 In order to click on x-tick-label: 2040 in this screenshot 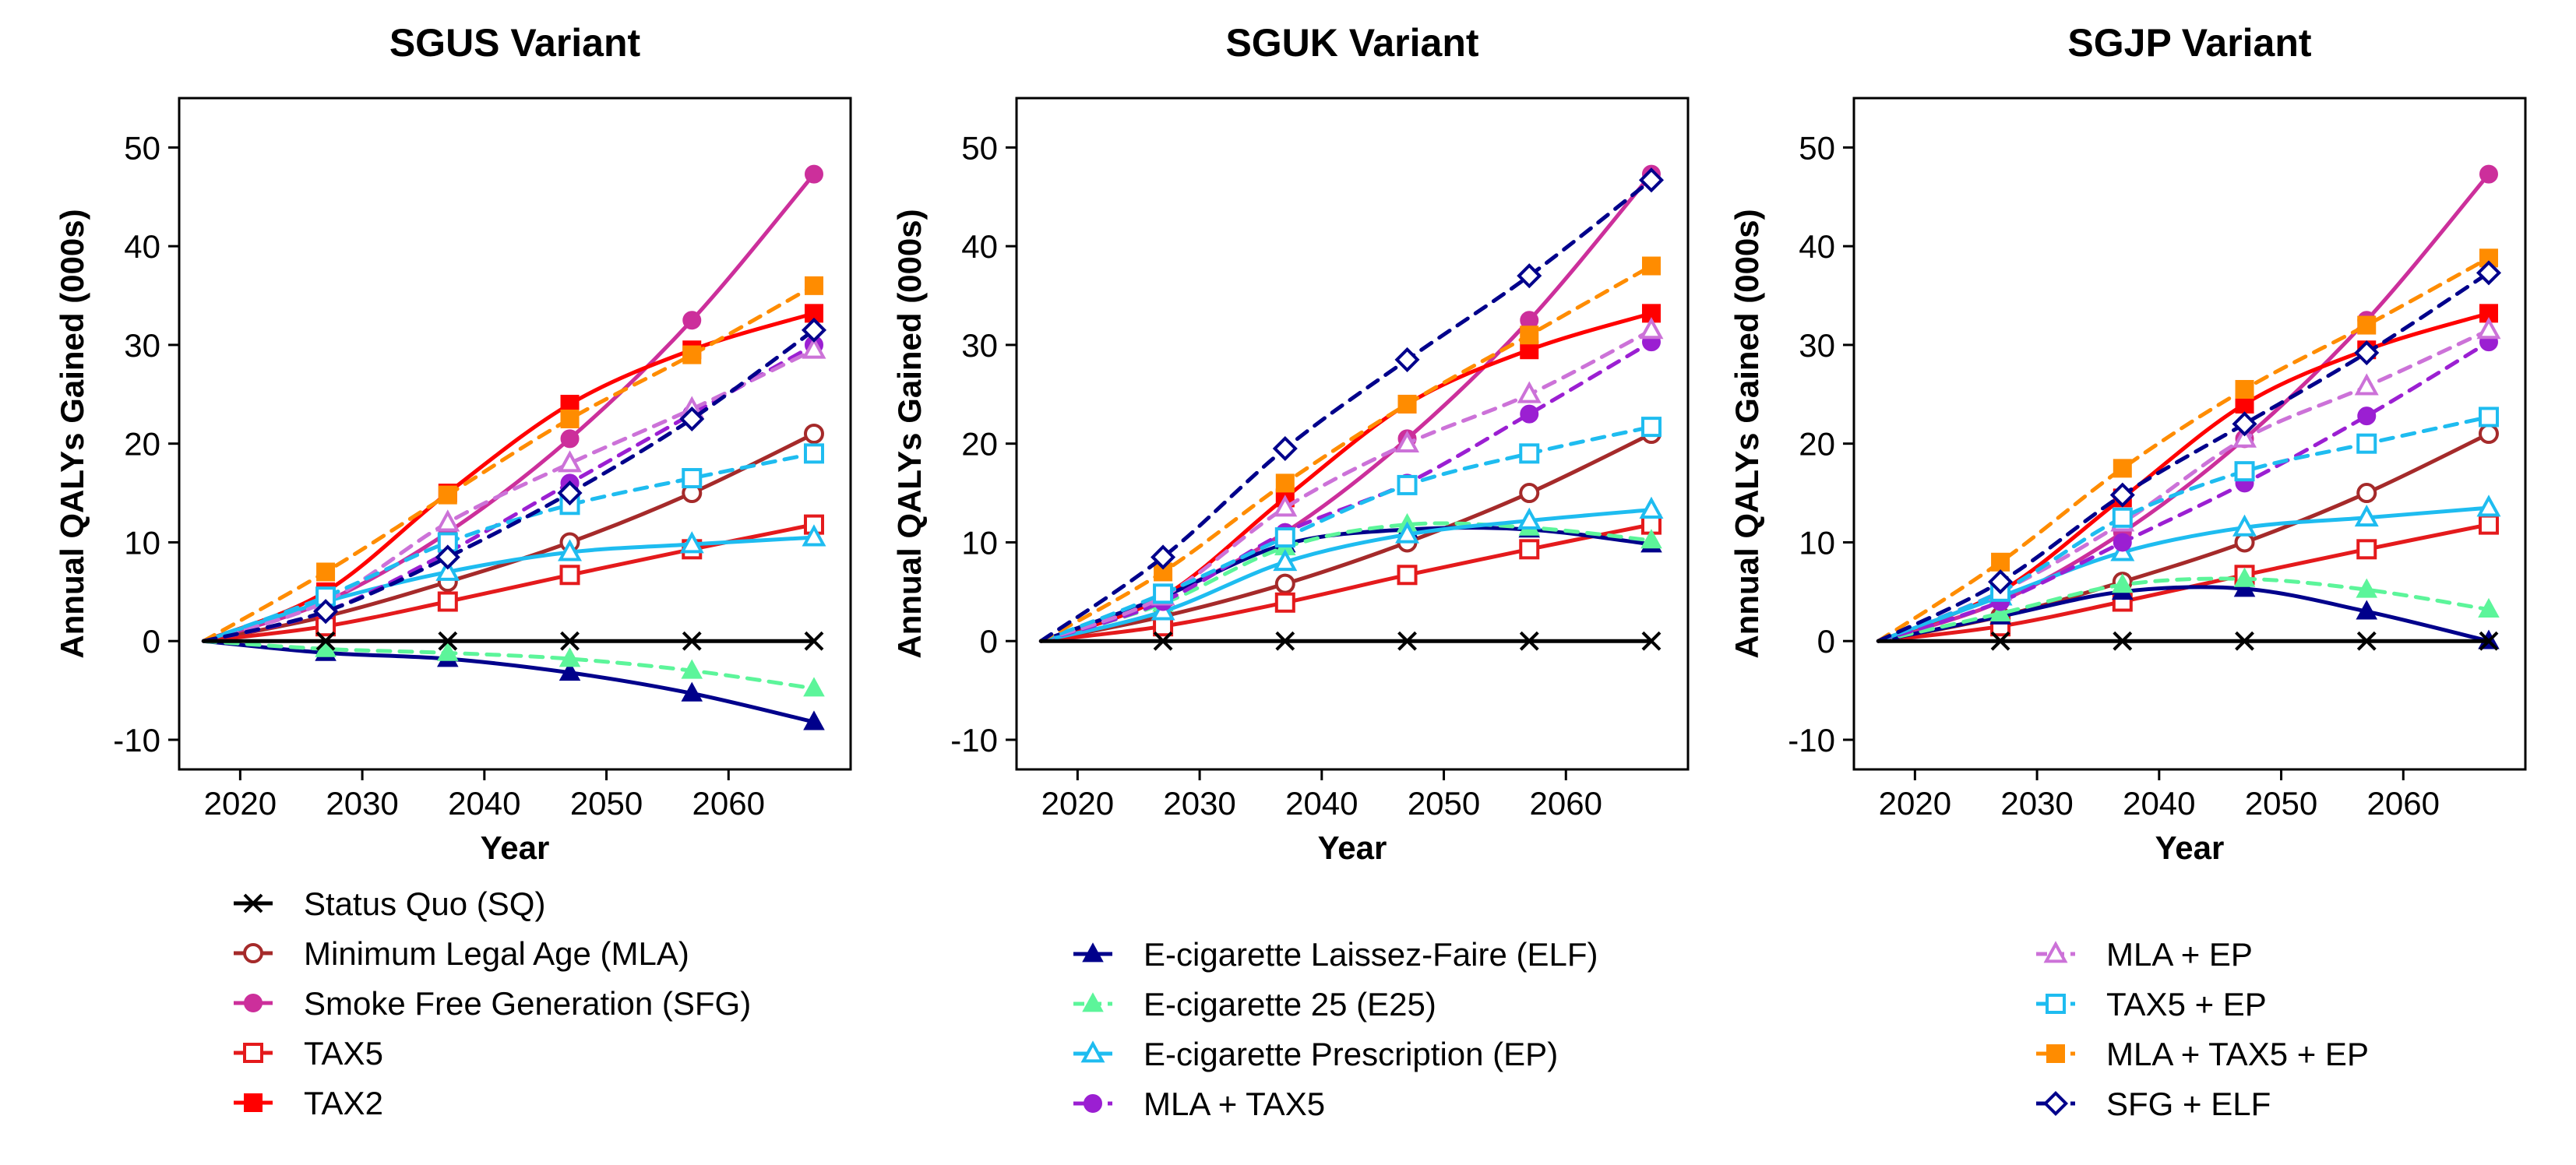, I will do `click(1321, 803)`.